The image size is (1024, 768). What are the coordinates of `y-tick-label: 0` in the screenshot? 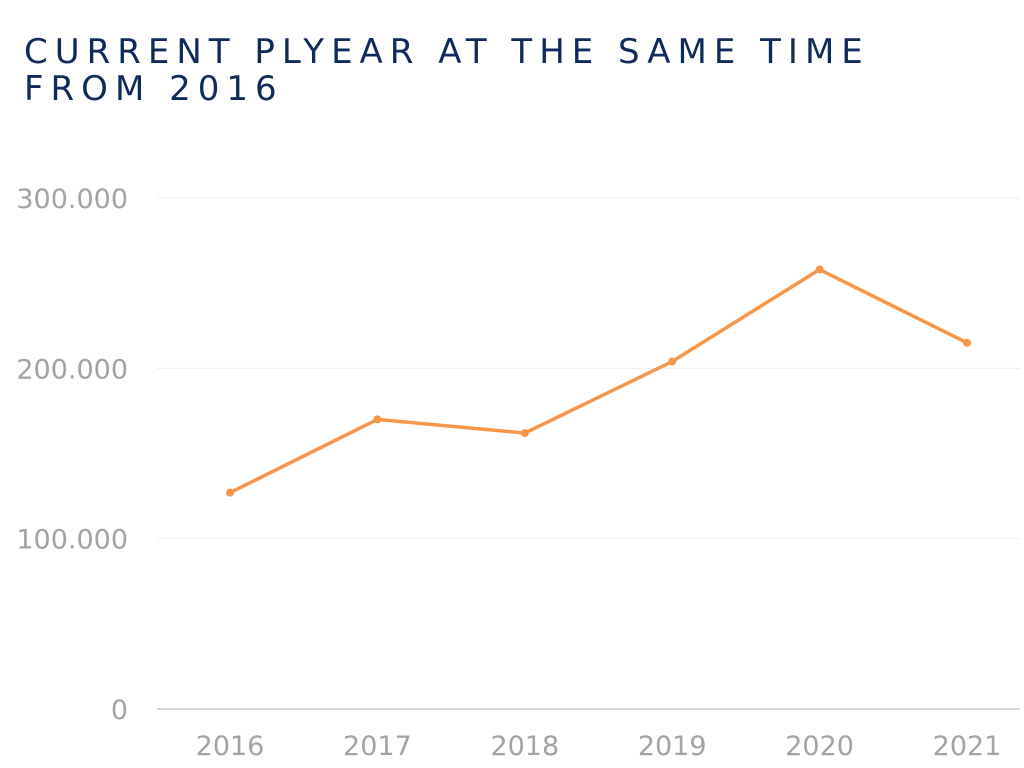 It's located at (119, 710).